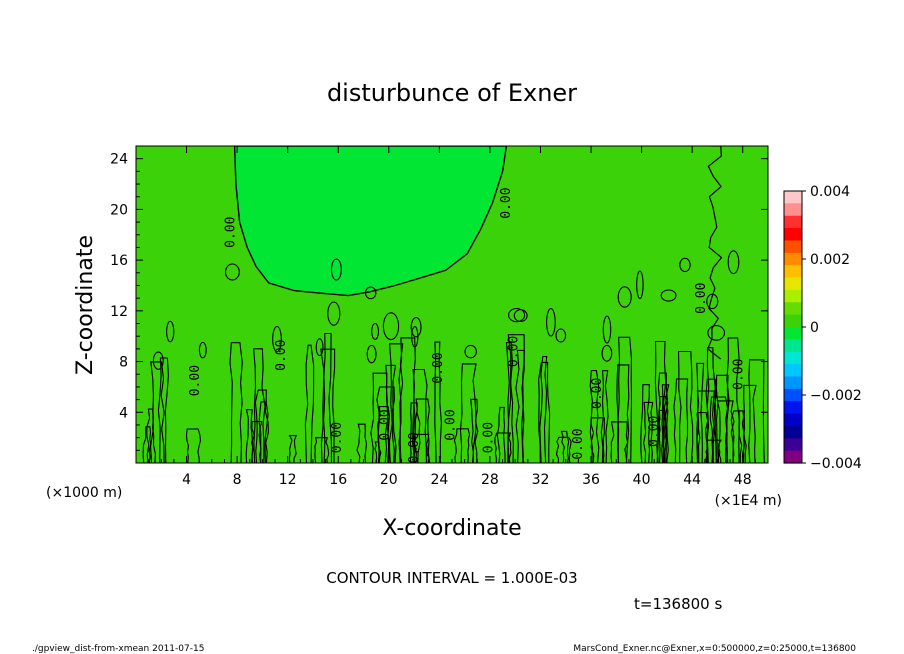 The image size is (904, 654). Describe the element at coordinates (452, 93) in the screenshot. I see `chart-title: disturbunce of Exner` at that location.